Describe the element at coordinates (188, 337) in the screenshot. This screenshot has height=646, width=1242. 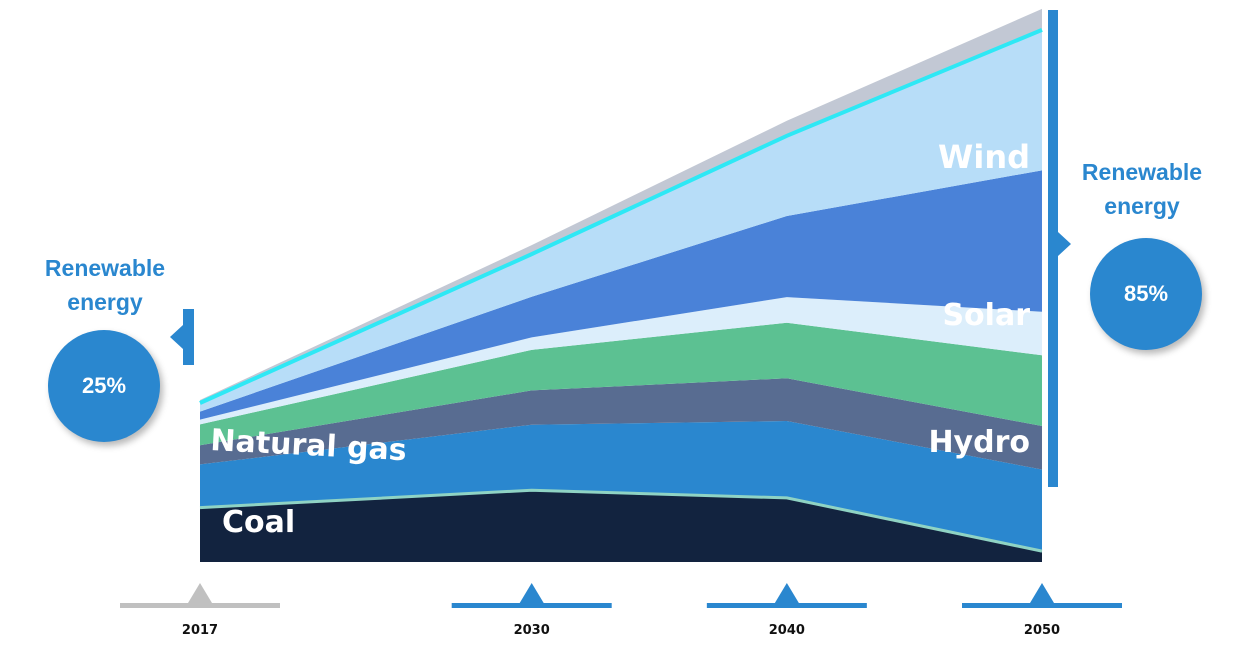
I see `start-bracket` at that location.